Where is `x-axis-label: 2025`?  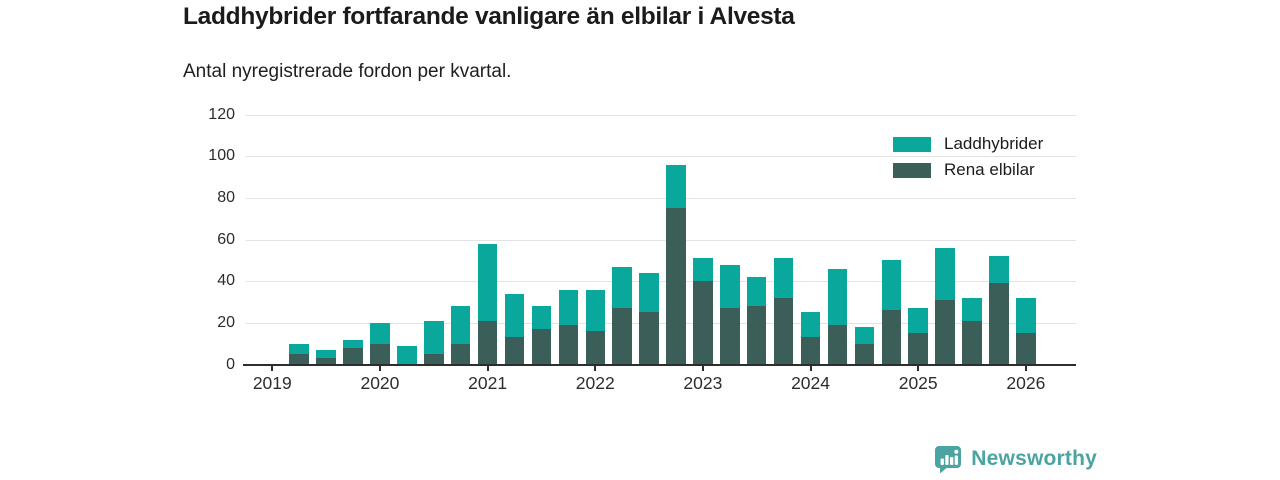 x-axis-label: 2025 is located at coordinates (918, 383).